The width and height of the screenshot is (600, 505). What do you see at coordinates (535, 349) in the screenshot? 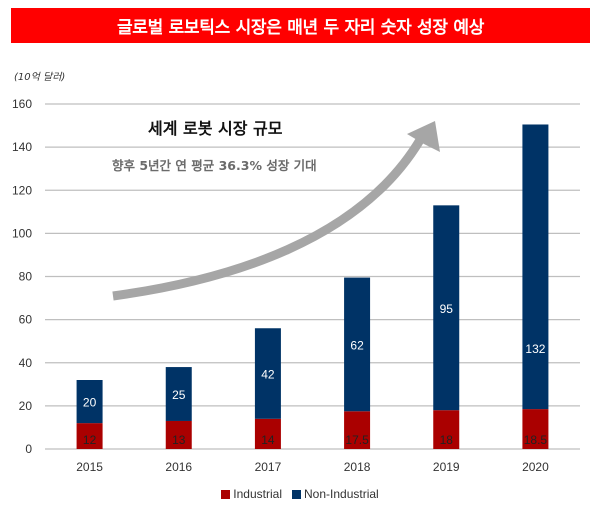
I see `data-label-non-industrial: 132` at bounding box center [535, 349].